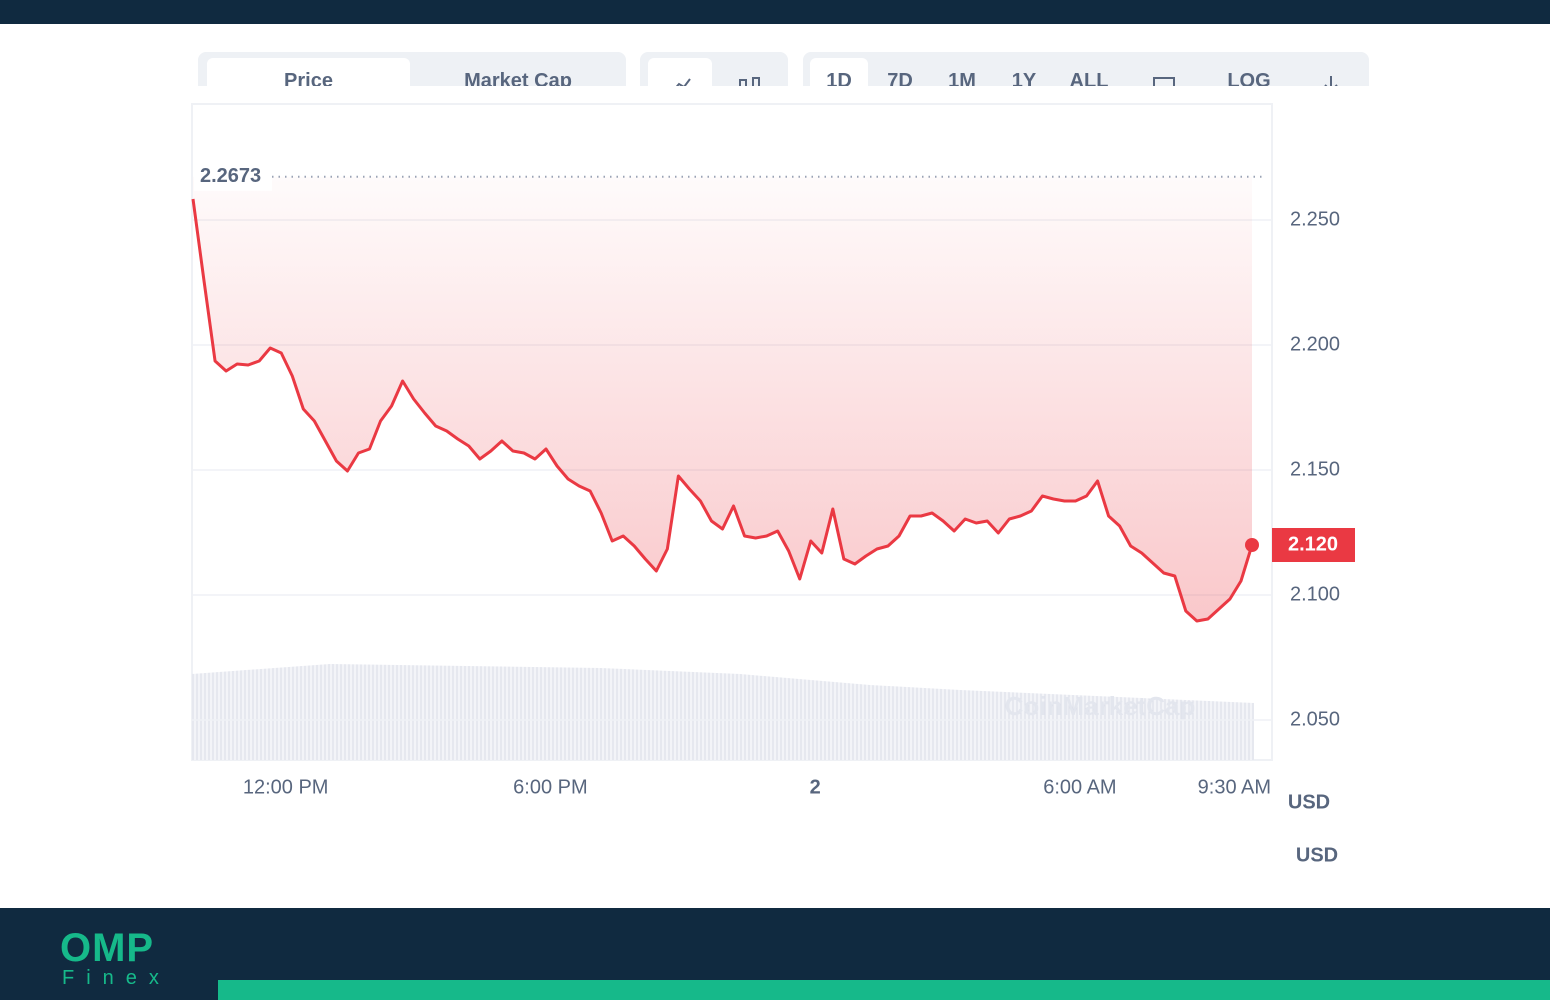  I want to click on toggle-group: Price Market Cap, so click(412, 69).